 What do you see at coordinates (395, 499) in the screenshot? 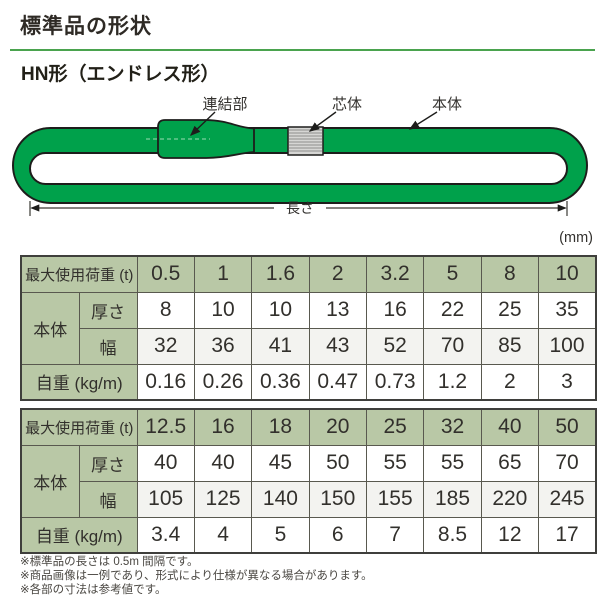
I see `width-value: 155` at bounding box center [395, 499].